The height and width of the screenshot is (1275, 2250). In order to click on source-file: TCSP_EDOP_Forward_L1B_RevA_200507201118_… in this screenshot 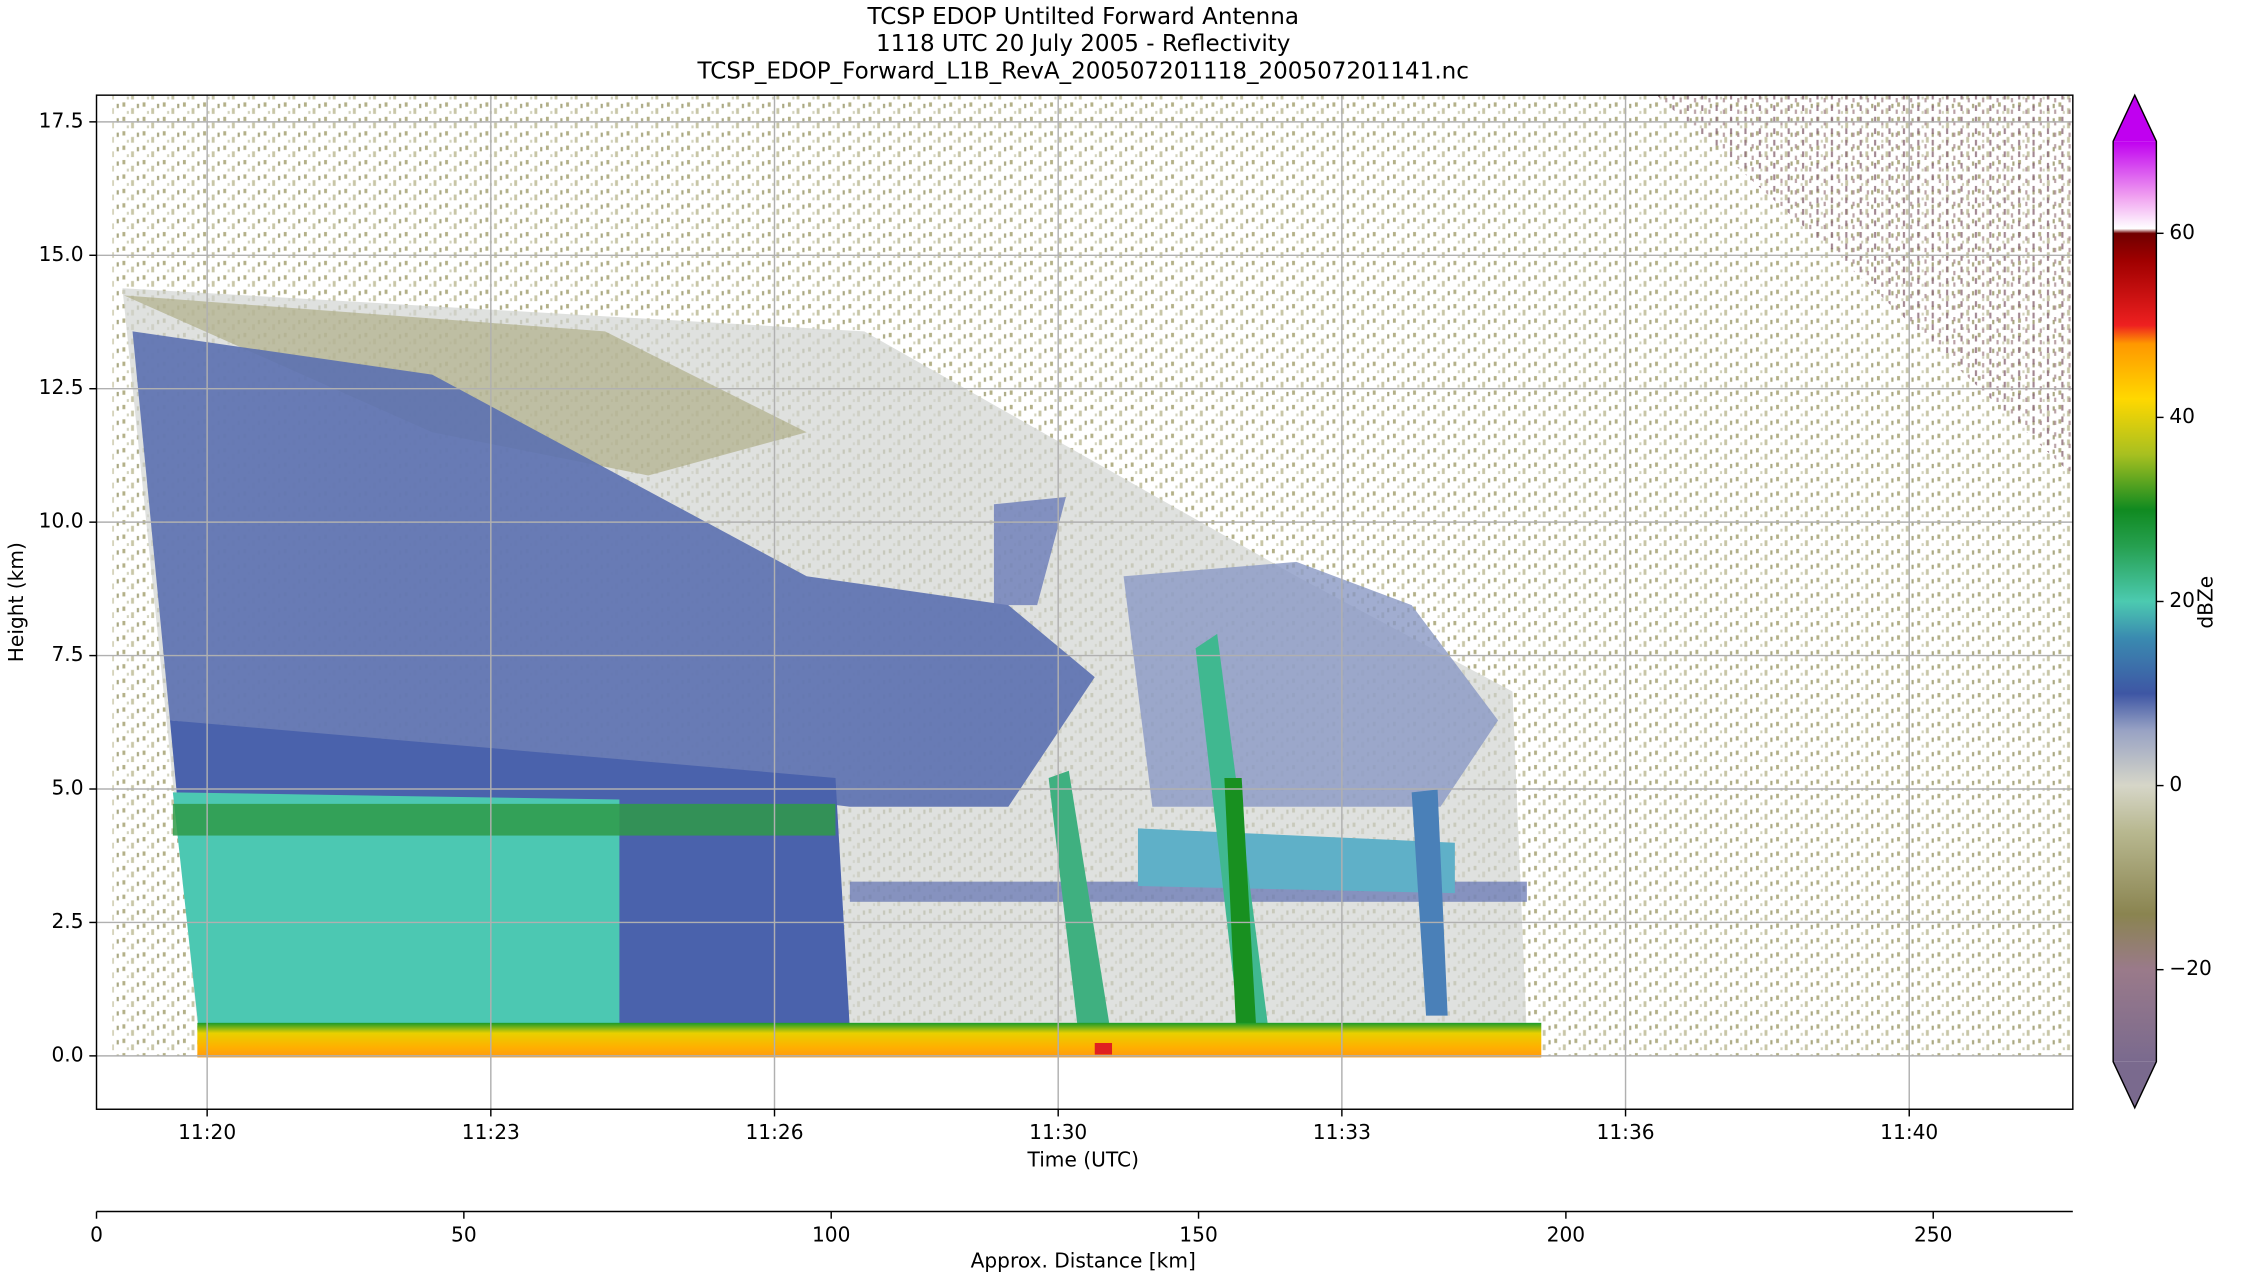, I will do `click(1083, 72)`.